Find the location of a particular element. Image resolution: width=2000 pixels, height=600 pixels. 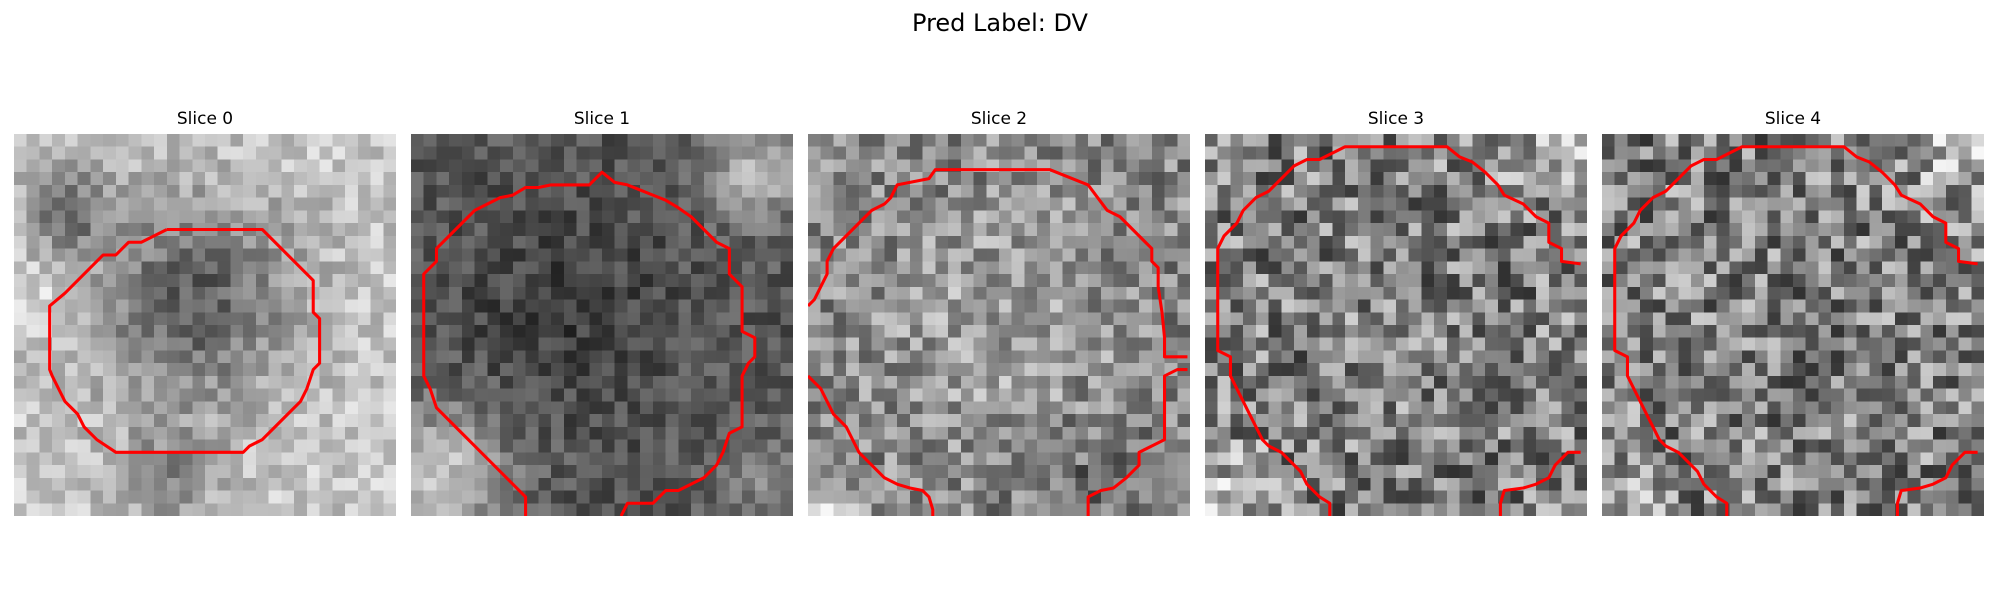

slice-title: Slice 4 is located at coordinates (1793, 119).